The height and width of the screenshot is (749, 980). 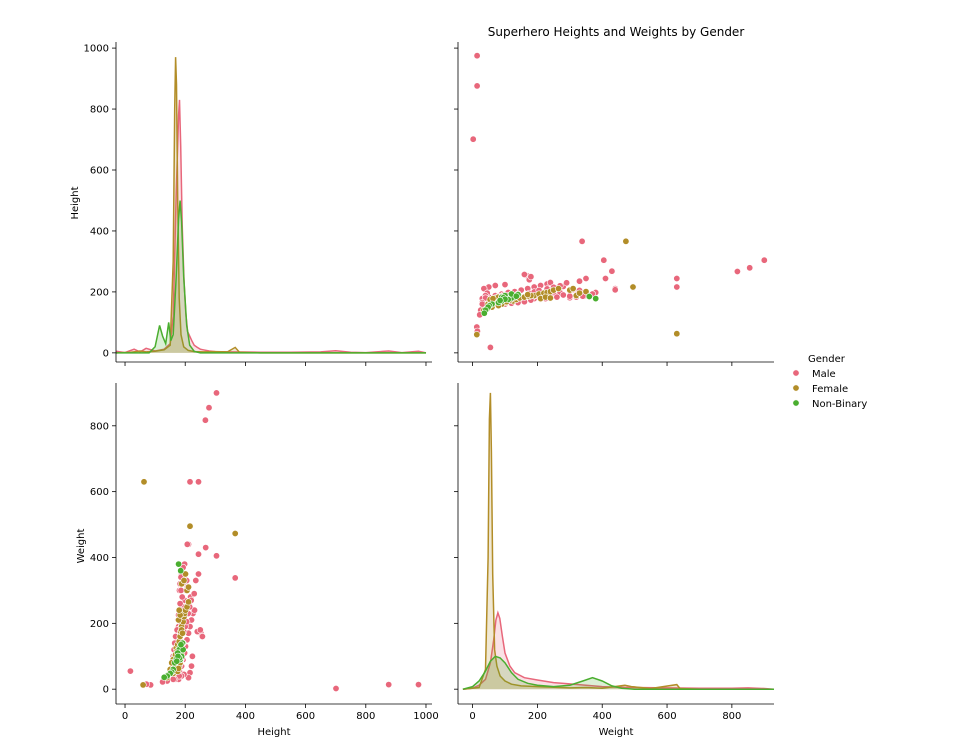 I want to click on xtick-label-weight-600: 600, so click(x=666, y=716).